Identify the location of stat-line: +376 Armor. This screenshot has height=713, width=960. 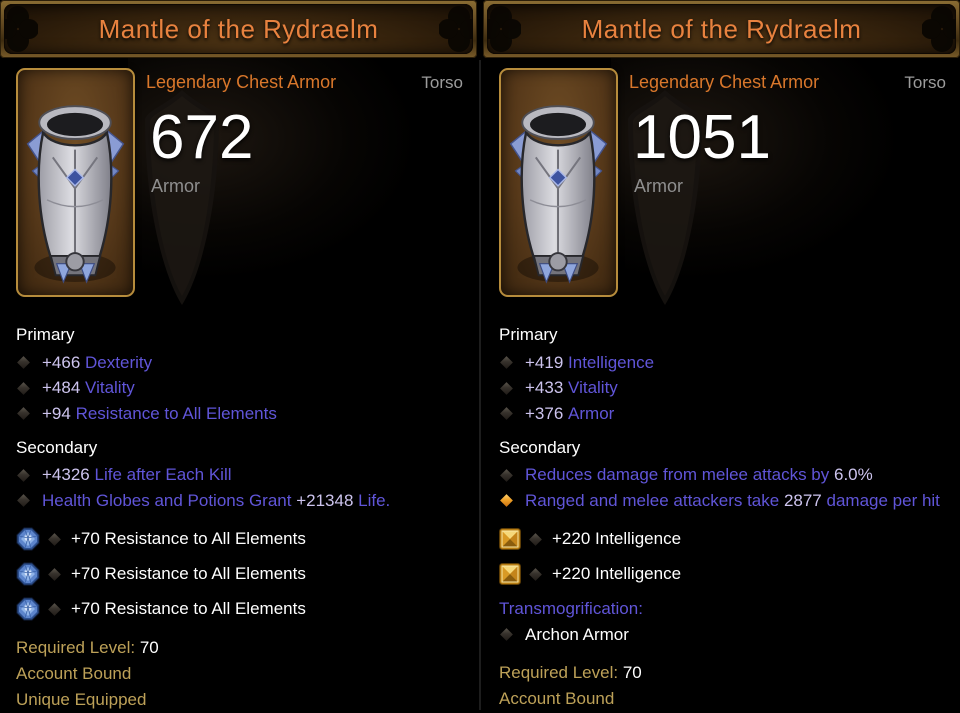
(729, 414).